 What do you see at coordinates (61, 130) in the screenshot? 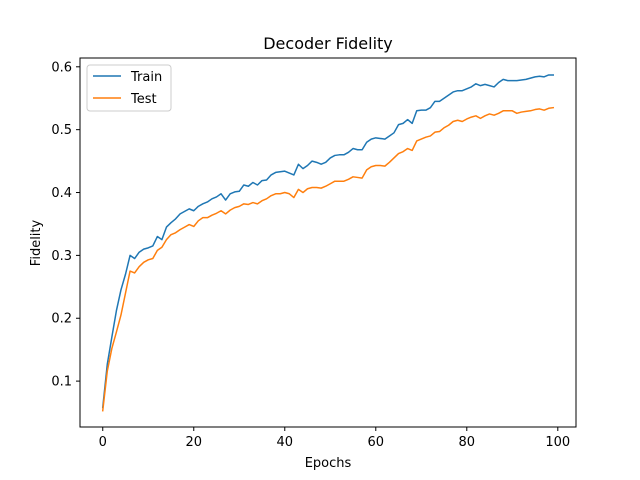
I see `y-tick-label: 0.5` at bounding box center [61, 130].